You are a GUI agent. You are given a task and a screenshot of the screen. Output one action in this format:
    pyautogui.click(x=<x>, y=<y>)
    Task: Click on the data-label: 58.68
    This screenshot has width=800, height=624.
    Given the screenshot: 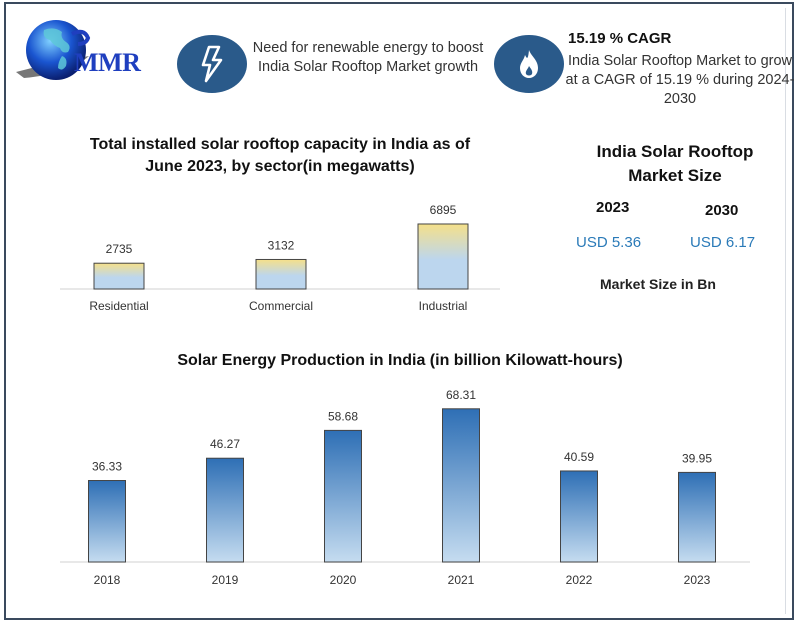 What is the action you would take?
    pyautogui.click(x=343, y=416)
    